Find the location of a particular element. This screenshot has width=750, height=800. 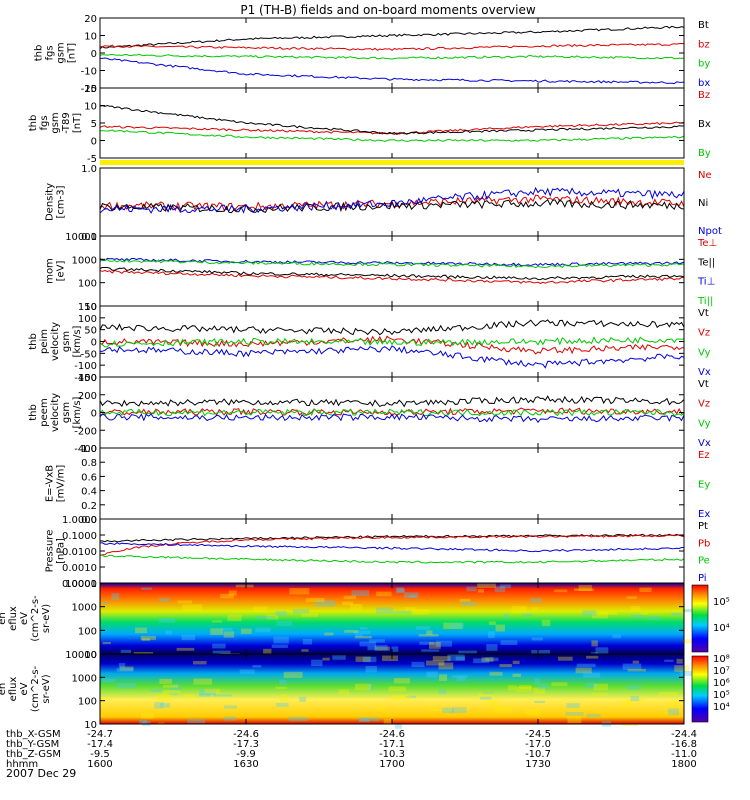

y-axis-label-line: Density is located at coordinates (50, 202).